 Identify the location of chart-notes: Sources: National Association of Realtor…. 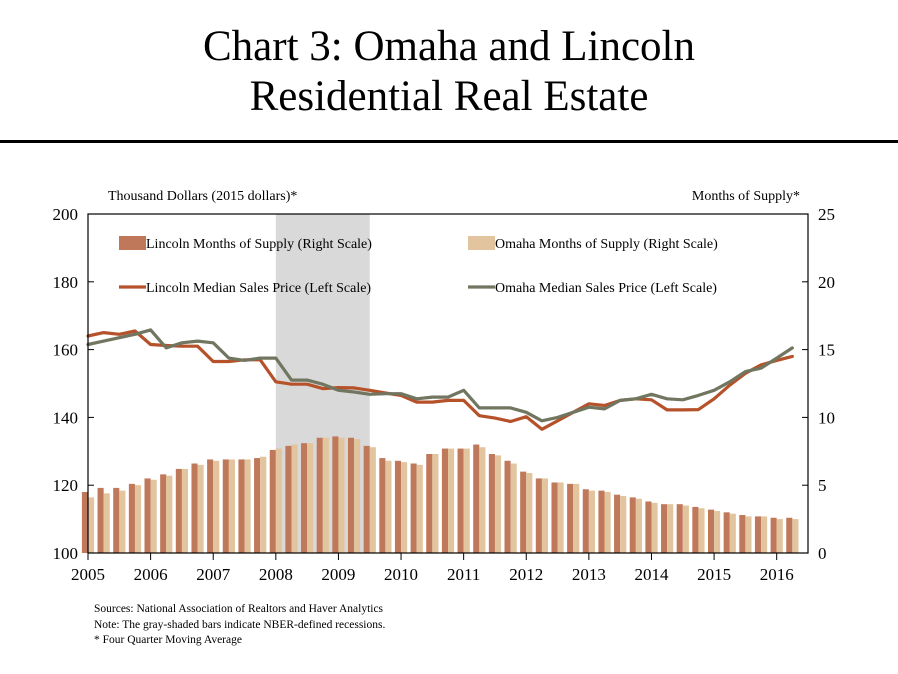
(239, 625).